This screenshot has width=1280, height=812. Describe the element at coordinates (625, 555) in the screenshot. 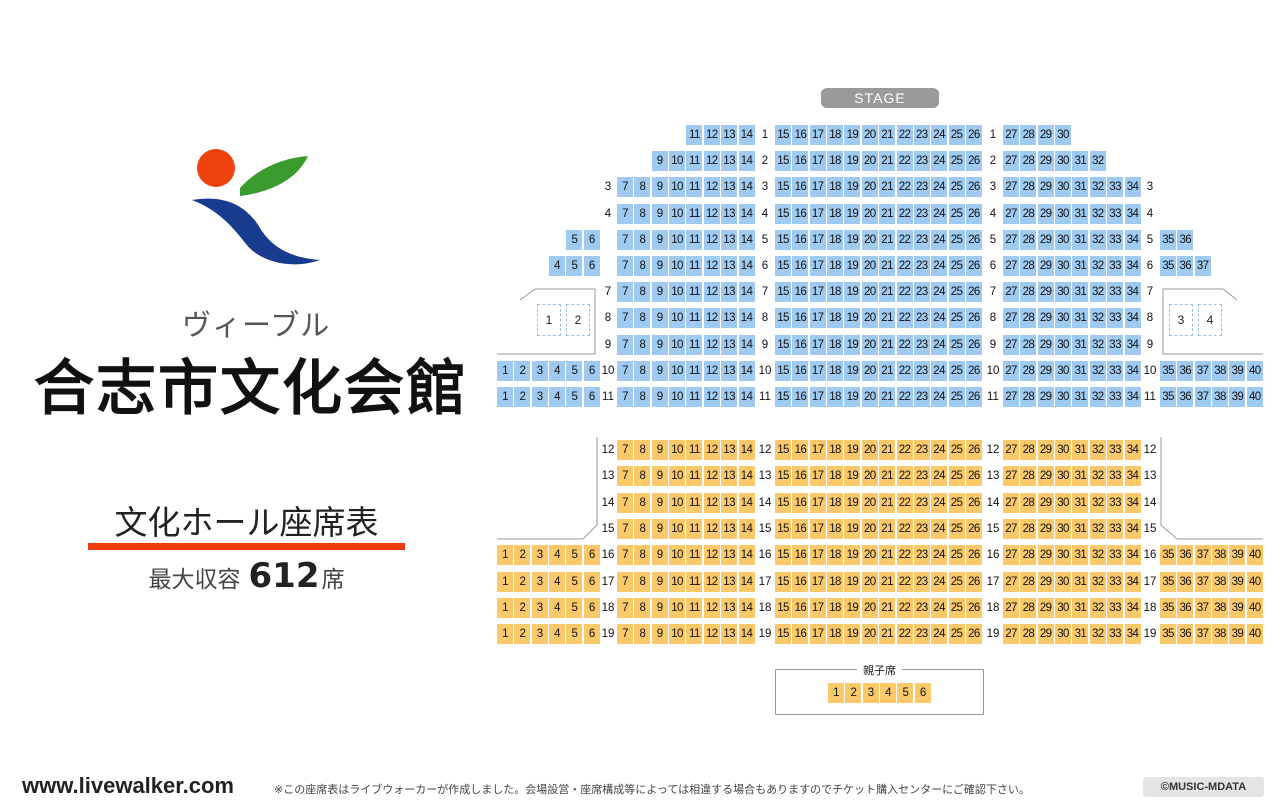

I see `seat: 7` at that location.